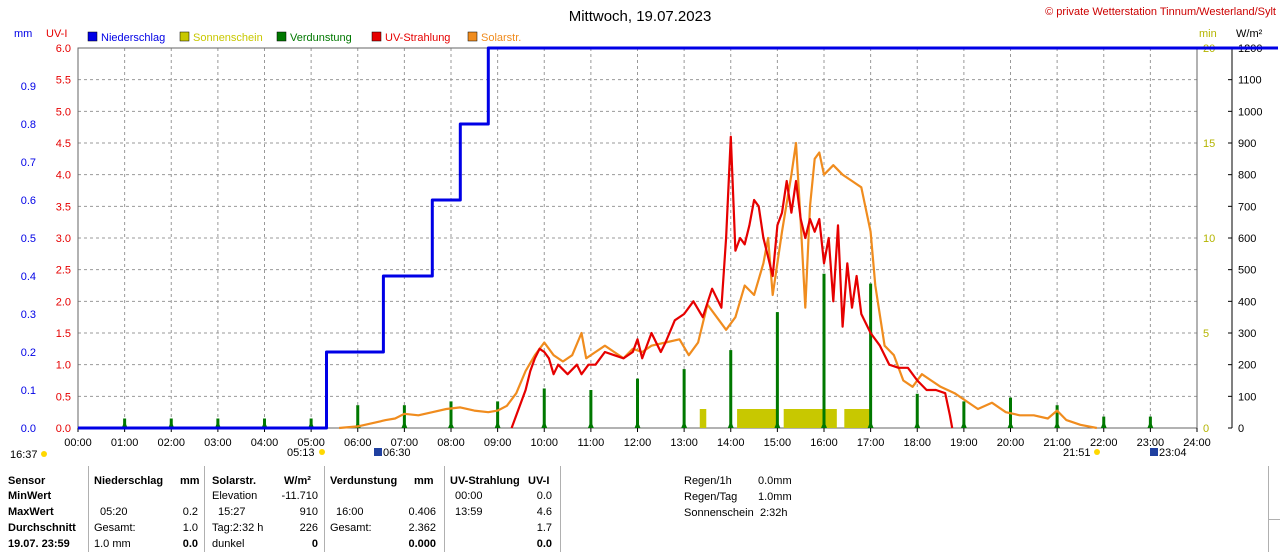 Image resolution: width=1280 pixels, height=552 pixels. I want to click on uv-unit: UV-I, so click(539, 481).